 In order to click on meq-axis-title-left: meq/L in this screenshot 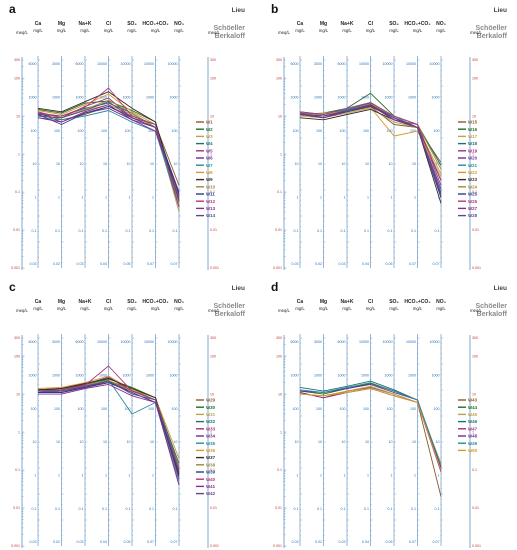, I will do `click(284, 310)`.